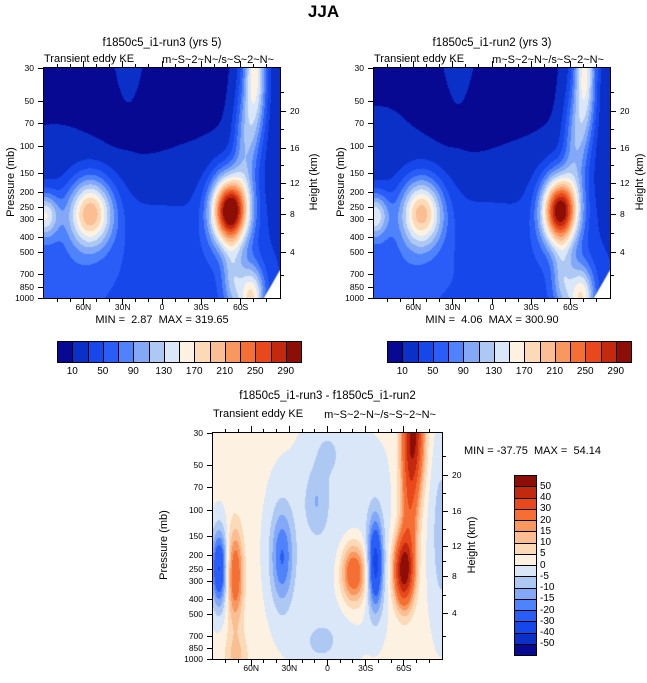 The width and height of the screenshot is (647, 683). I want to click on colorbar-label: 50, so click(433, 371).